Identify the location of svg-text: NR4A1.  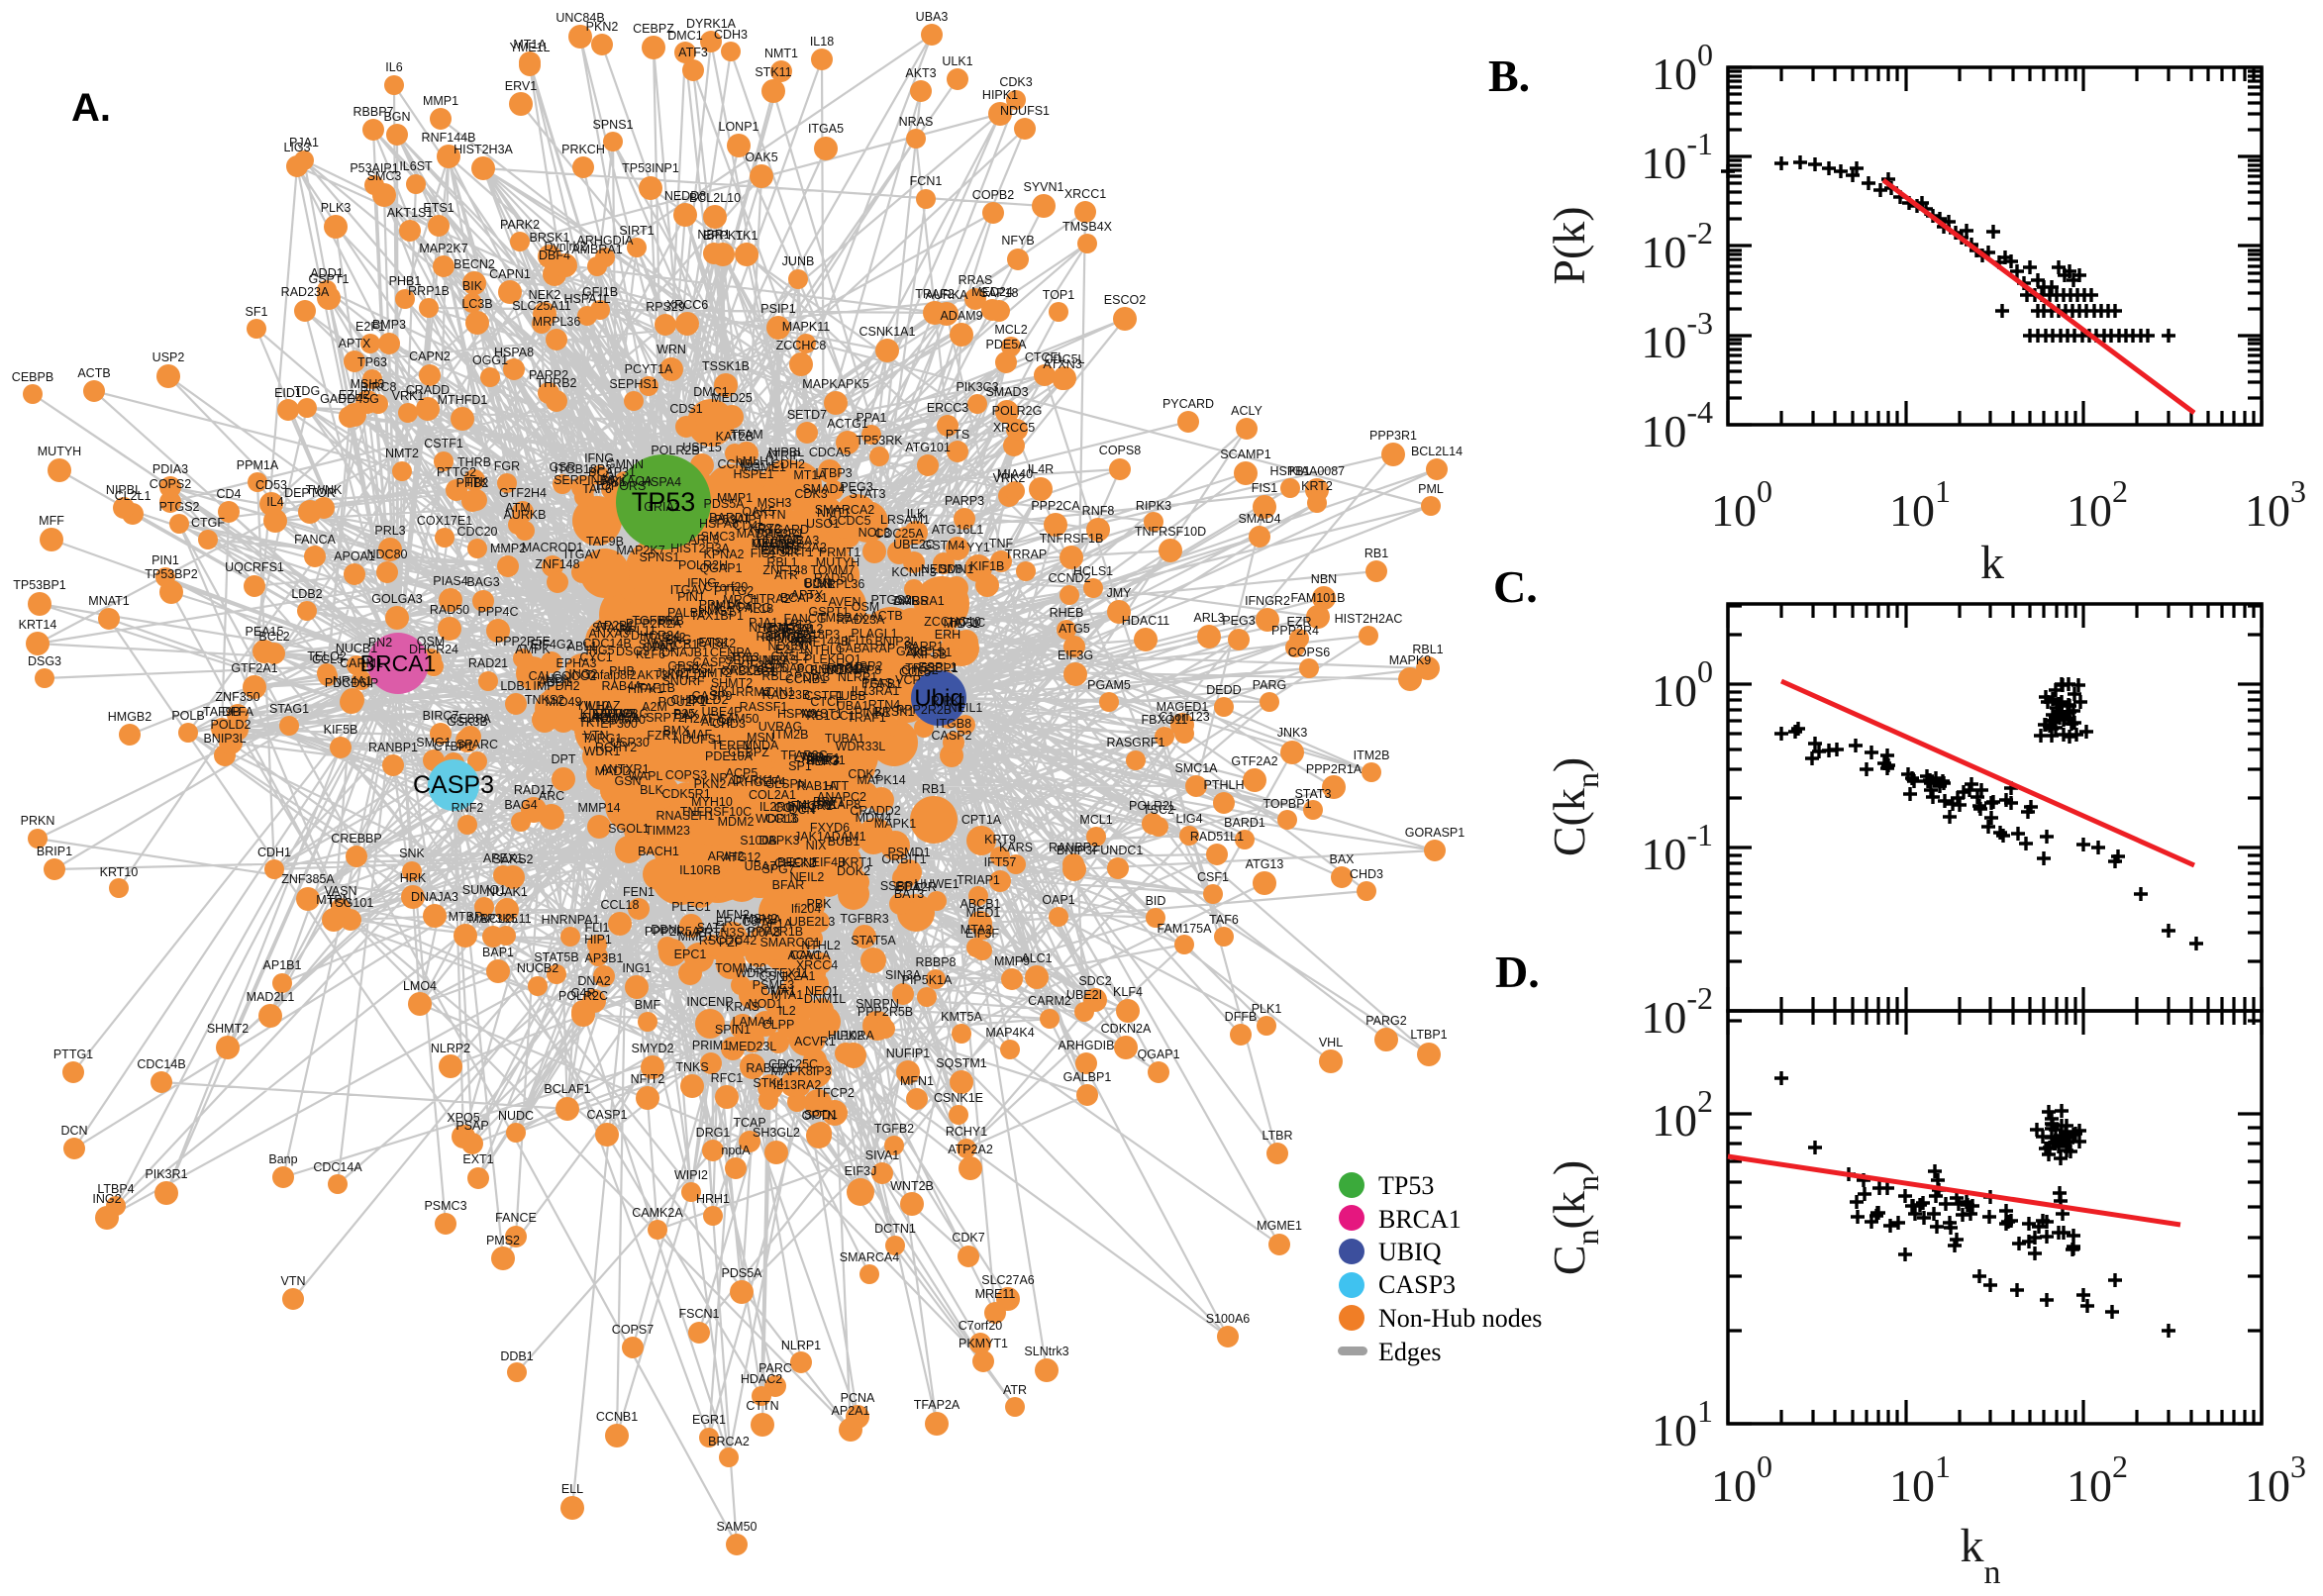
(352, 681).